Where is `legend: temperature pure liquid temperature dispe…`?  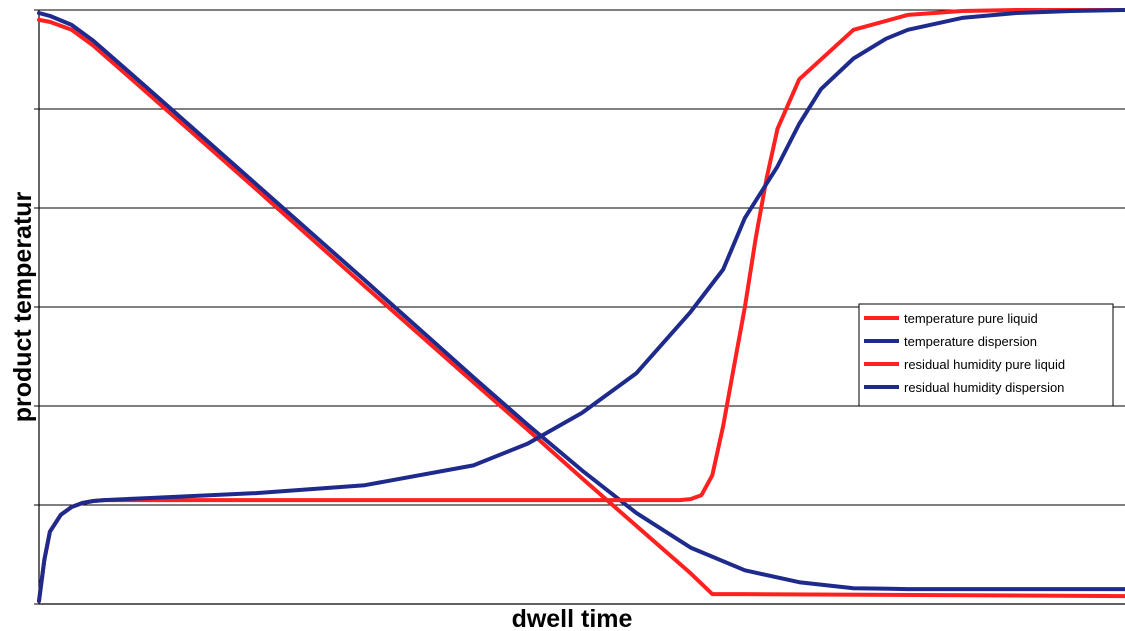
legend: temperature pure liquid temperature dispe… is located at coordinates (986, 355).